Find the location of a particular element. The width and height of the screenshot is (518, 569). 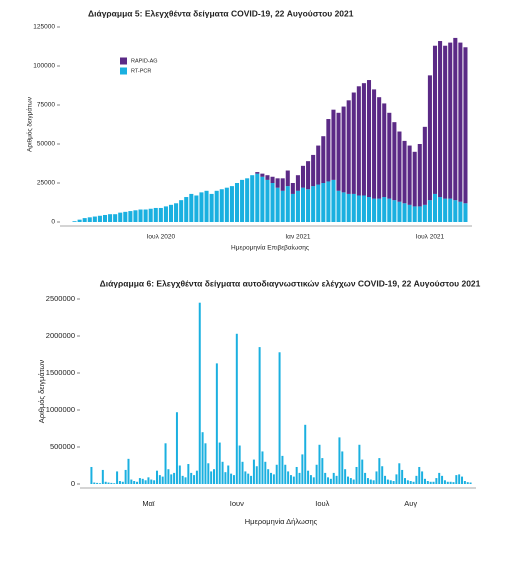

y-tick-label: 25000 is located at coordinates (46, 183).